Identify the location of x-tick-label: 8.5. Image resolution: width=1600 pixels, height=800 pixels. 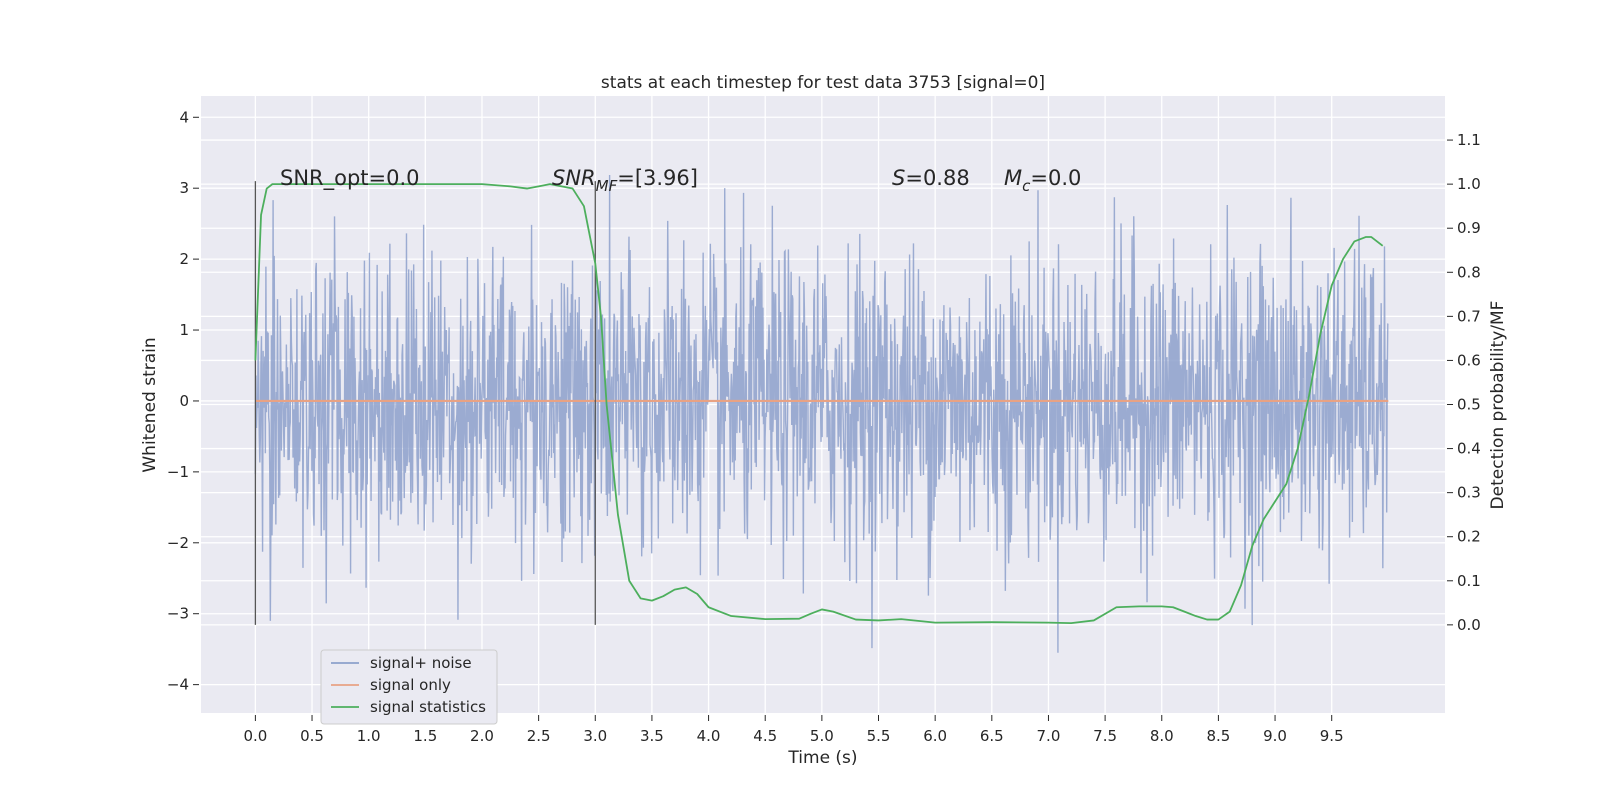
(1218, 736).